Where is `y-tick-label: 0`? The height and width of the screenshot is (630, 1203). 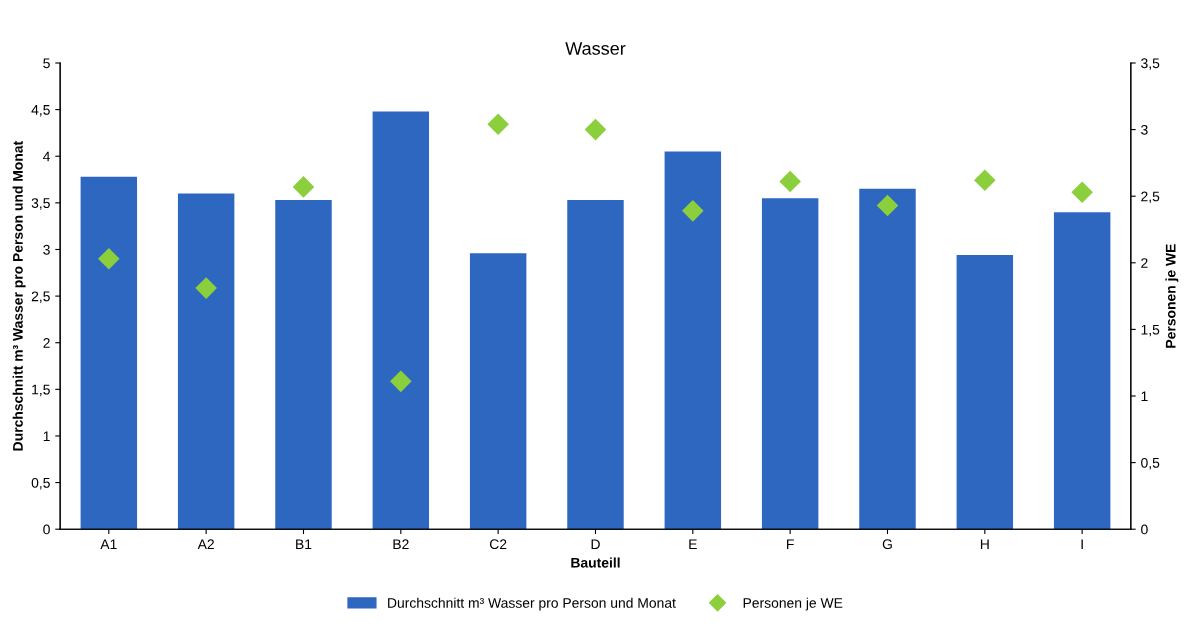
y-tick-label: 0 is located at coordinates (46, 529).